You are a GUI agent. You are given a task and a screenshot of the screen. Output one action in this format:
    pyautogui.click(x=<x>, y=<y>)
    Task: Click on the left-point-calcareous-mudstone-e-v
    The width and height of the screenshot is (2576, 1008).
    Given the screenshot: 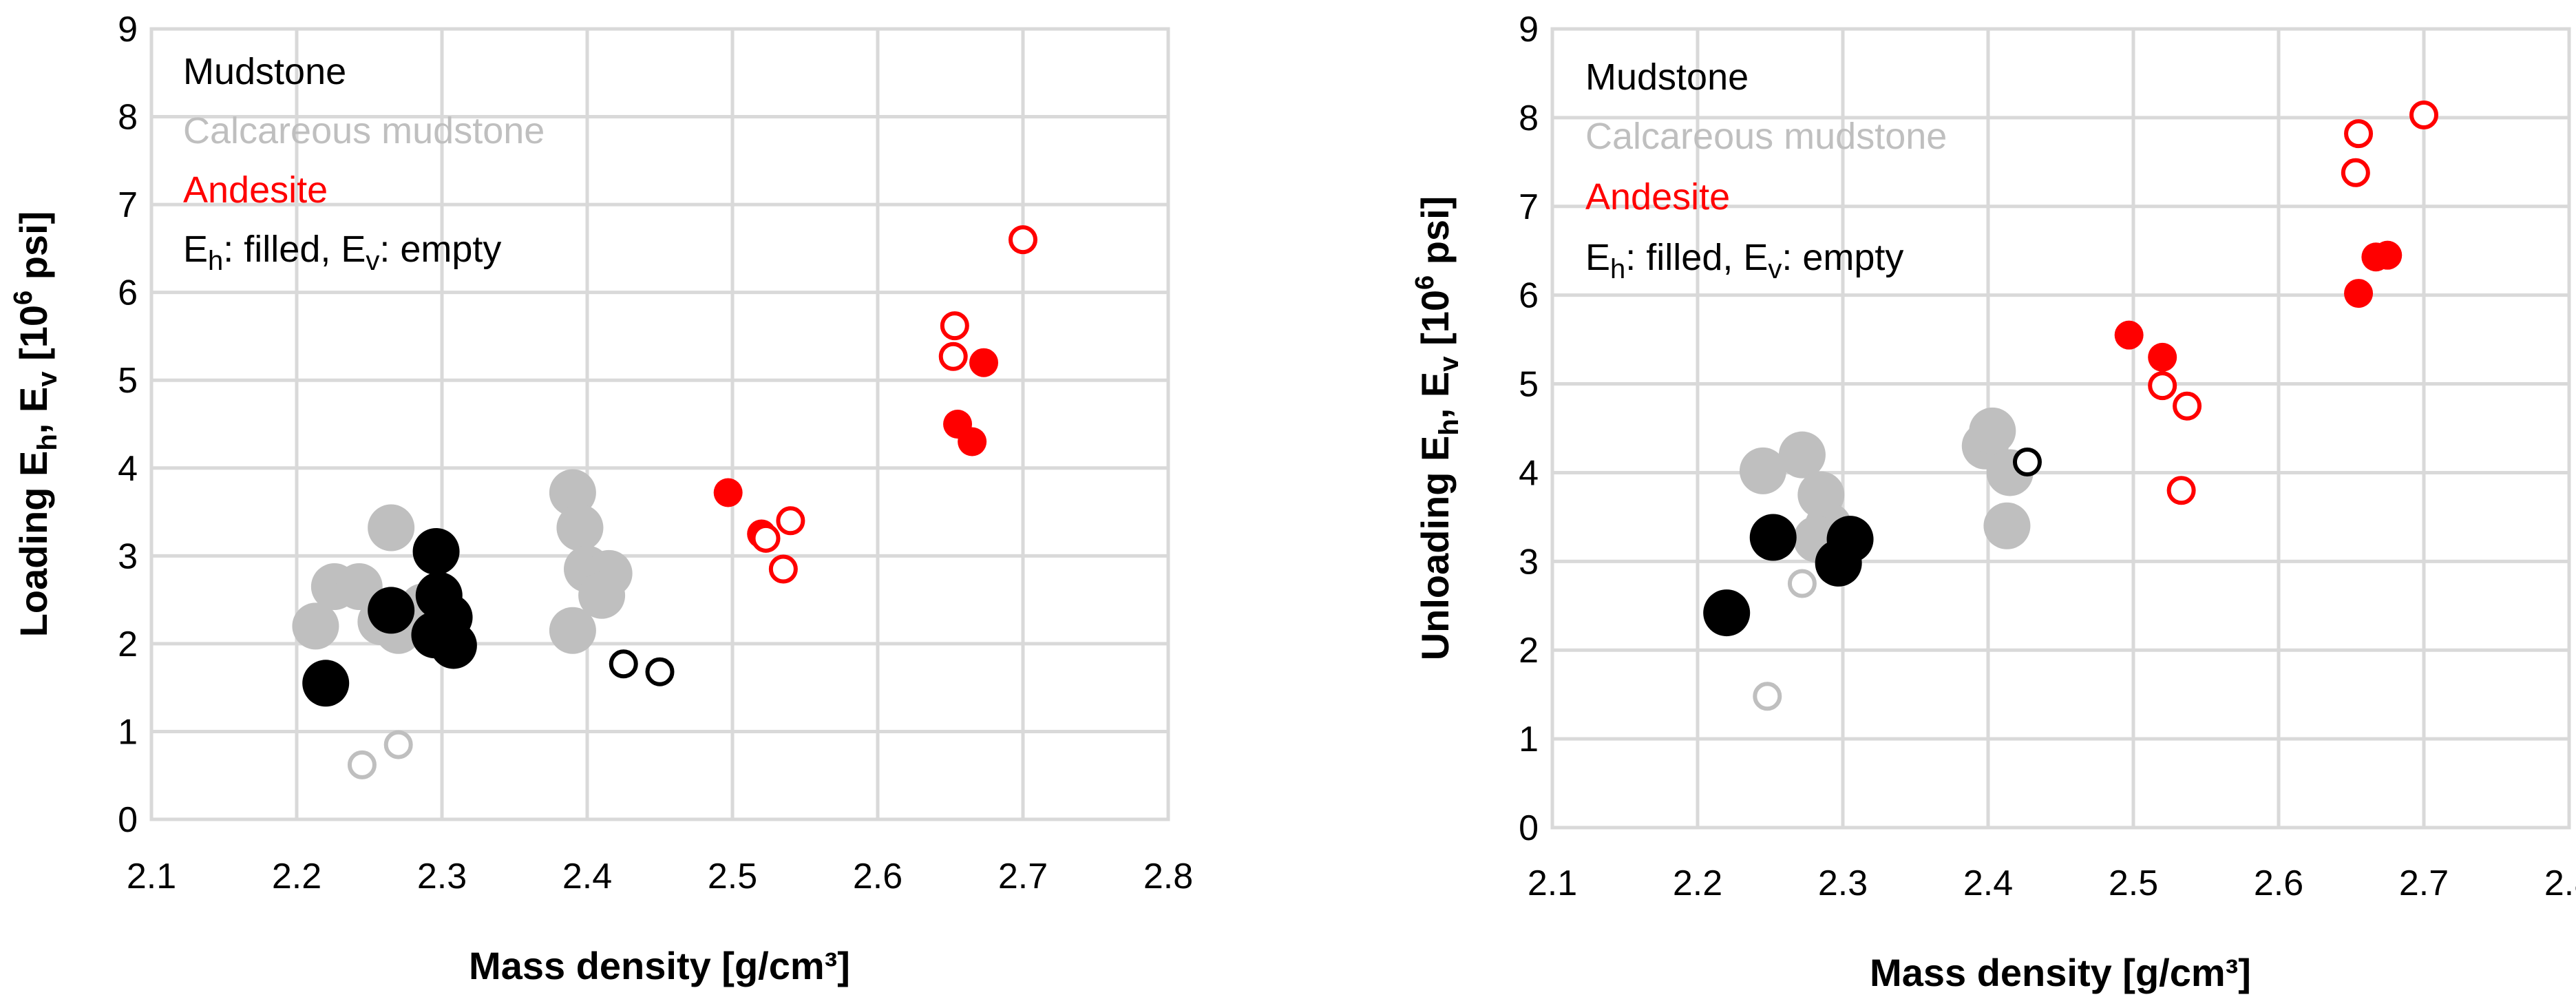 What is the action you would take?
    pyautogui.click(x=362, y=764)
    